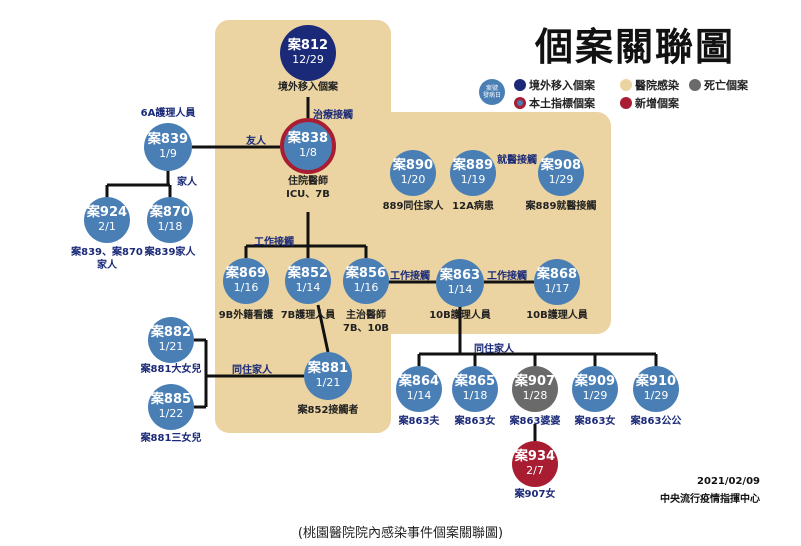 The height and width of the screenshot is (546, 801). Describe the element at coordinates (308, 281) in the screenshot. I see `case-node-852: 案852 1/14` at that location.